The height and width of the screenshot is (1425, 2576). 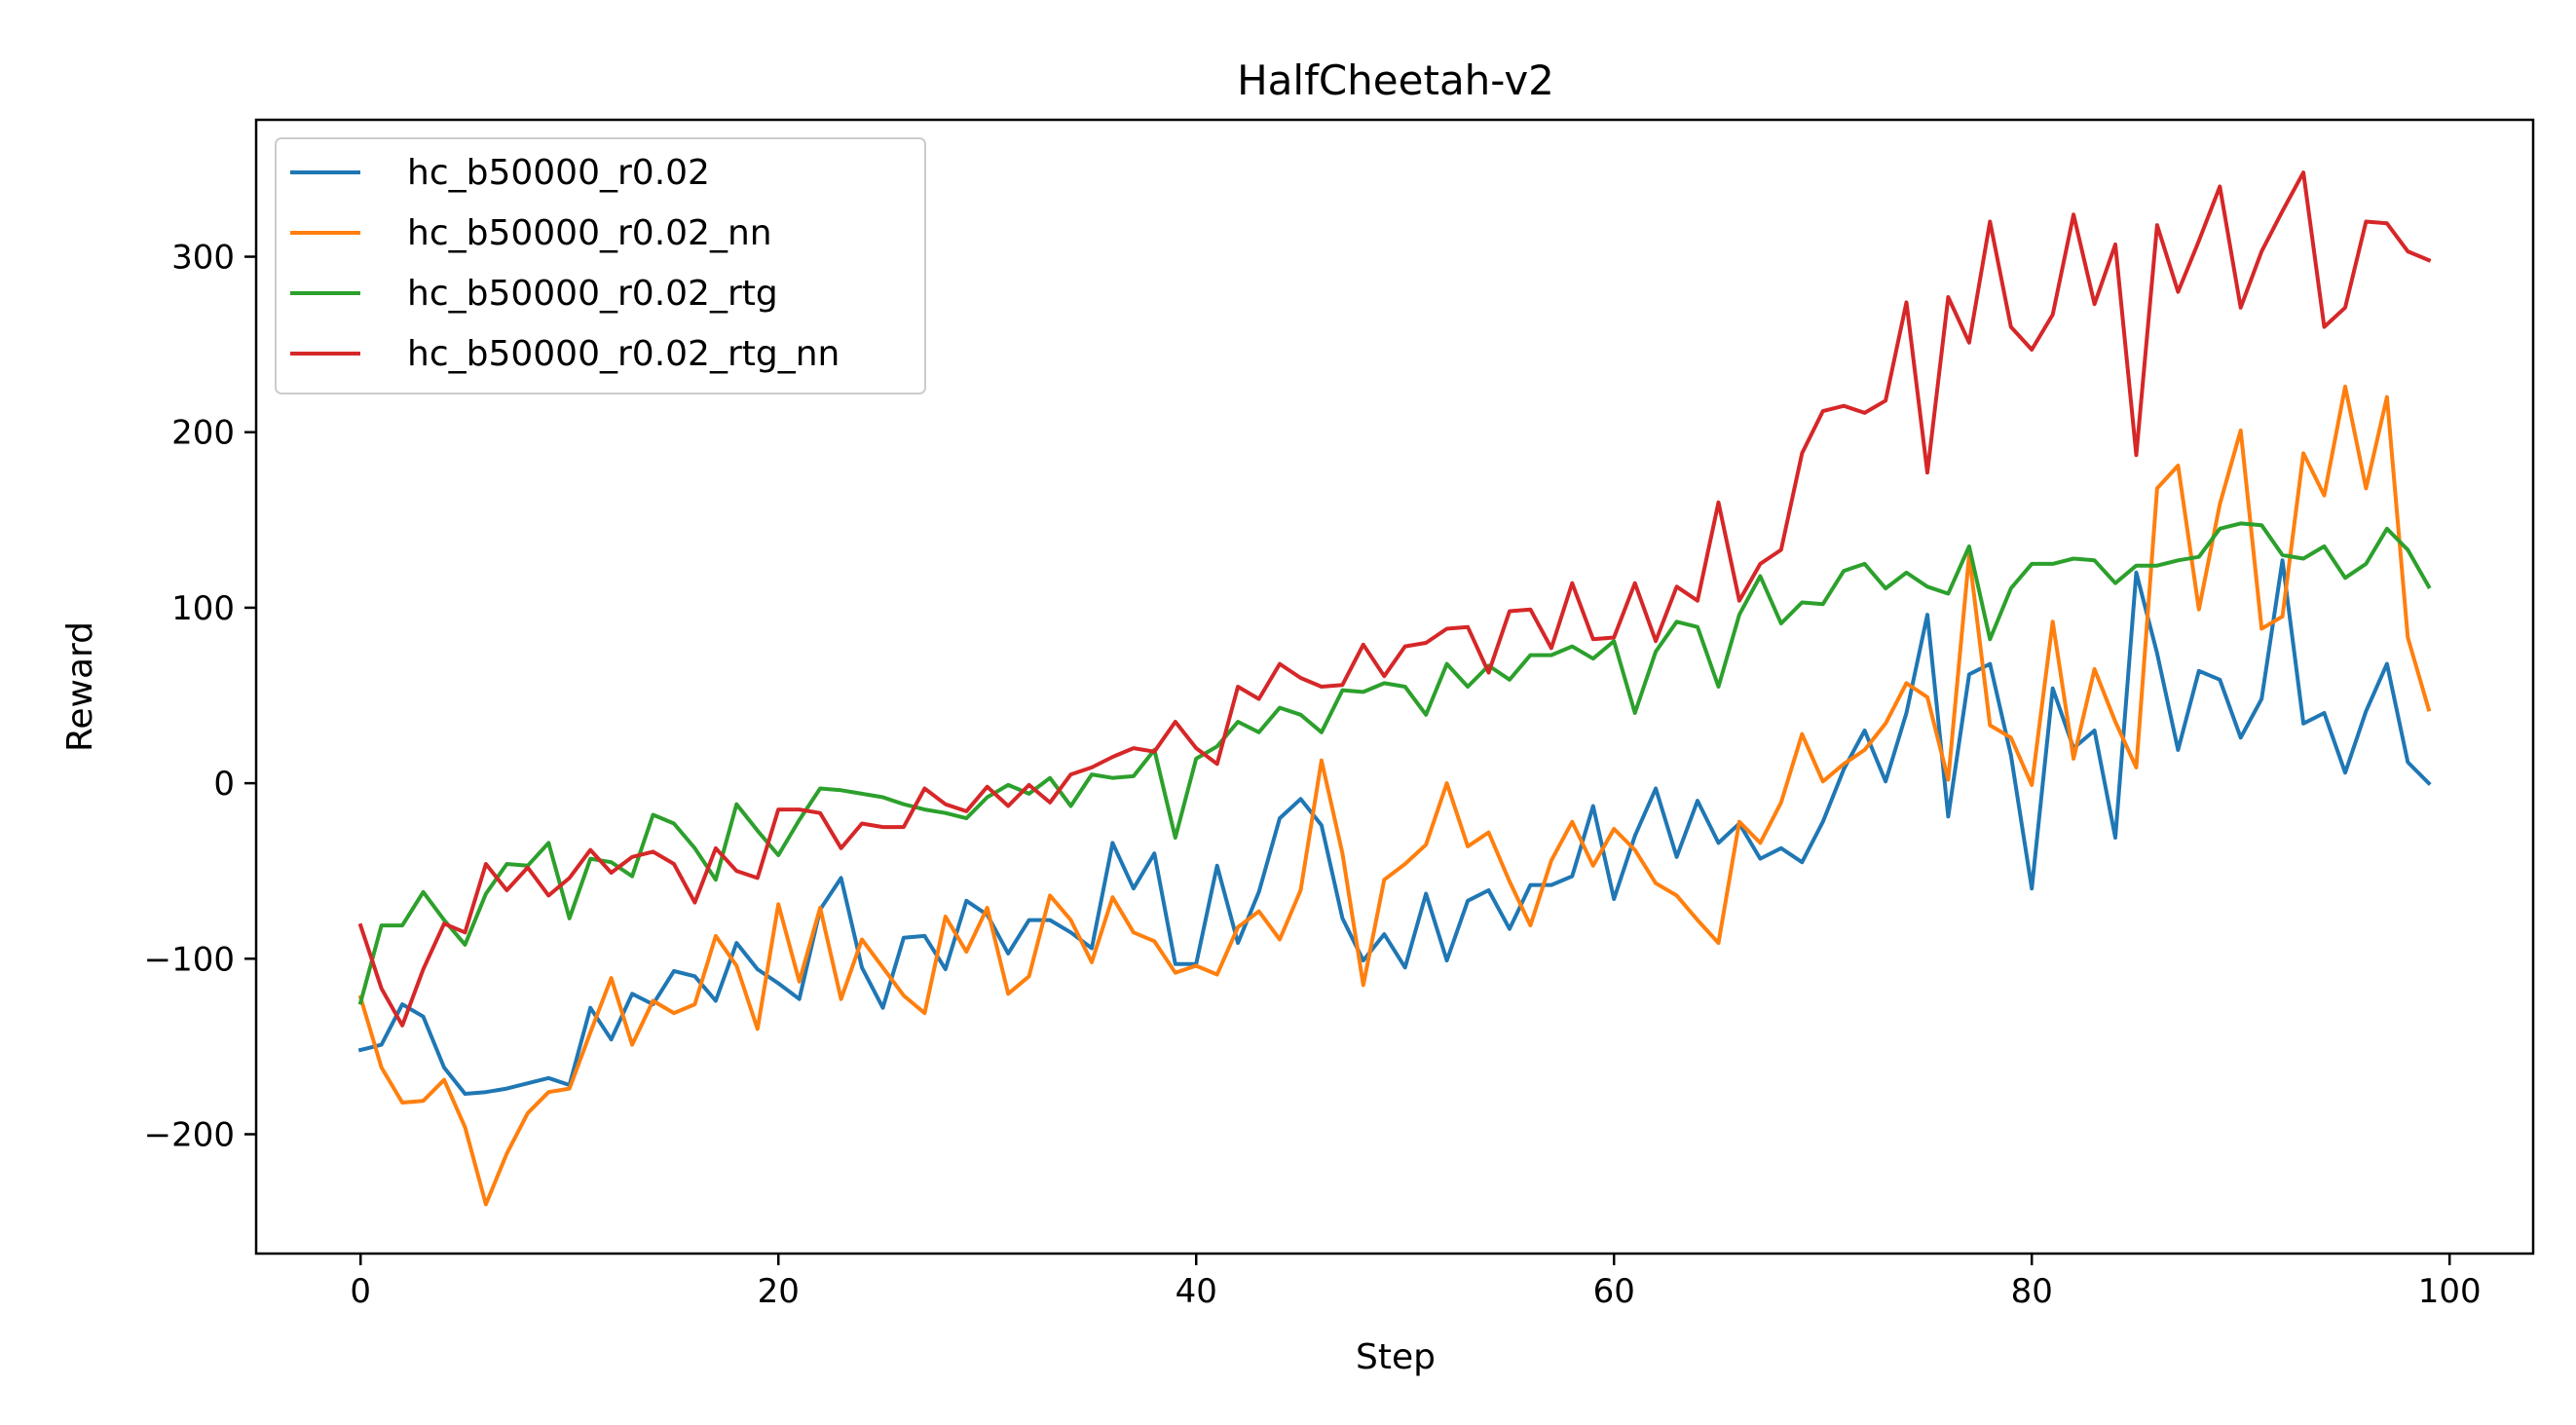 What do you see at coordinates (203, 608) in the screenshot?
I see `y-tick-label-3: 100` at bounding box center [203, 608].